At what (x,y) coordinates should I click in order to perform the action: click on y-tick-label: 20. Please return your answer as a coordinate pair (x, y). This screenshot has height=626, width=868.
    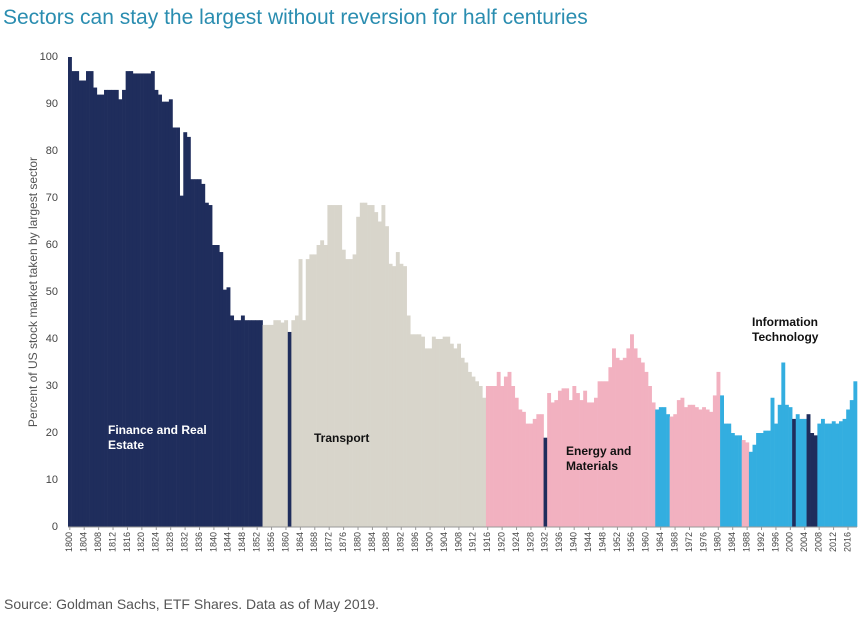
    Looking at the image, I should click on (52, 433).